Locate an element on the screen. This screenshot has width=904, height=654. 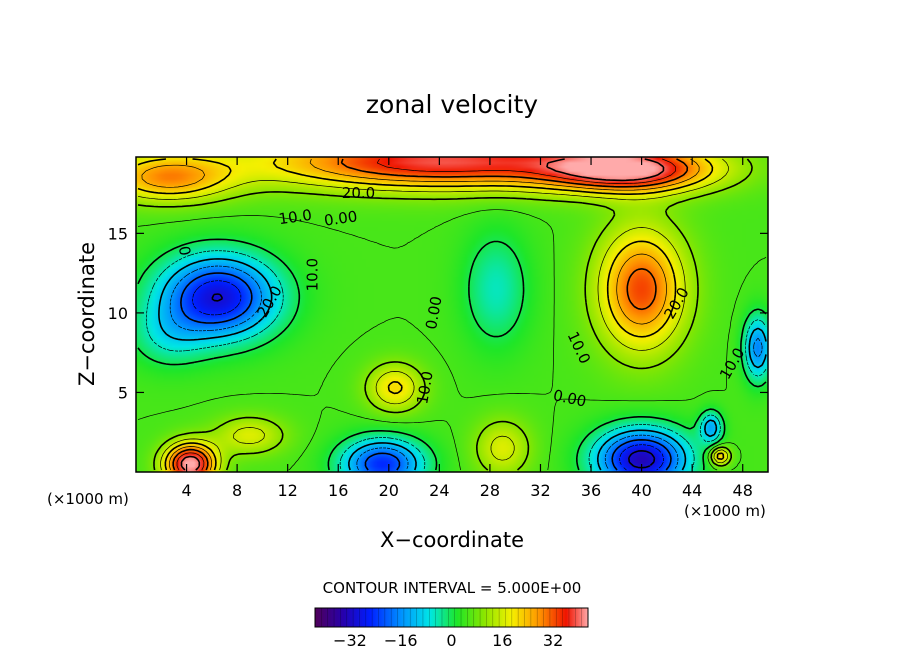
contour-line is located at coordinates (433, 381).